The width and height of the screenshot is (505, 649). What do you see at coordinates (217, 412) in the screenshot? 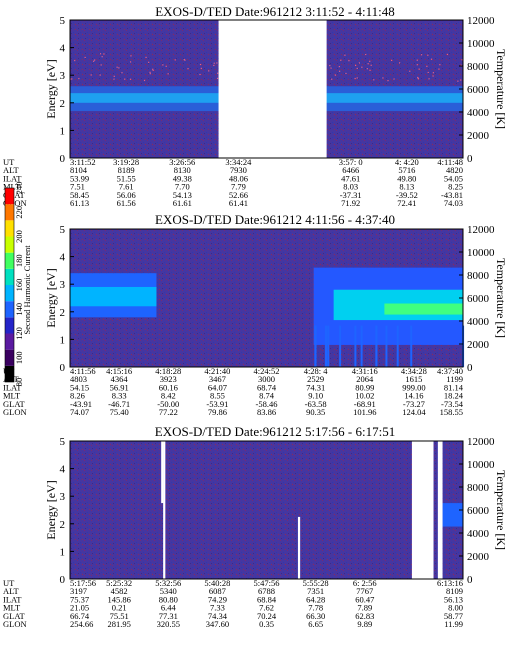
I see `table-cell: 79.86` at bounding box center [217, 412].